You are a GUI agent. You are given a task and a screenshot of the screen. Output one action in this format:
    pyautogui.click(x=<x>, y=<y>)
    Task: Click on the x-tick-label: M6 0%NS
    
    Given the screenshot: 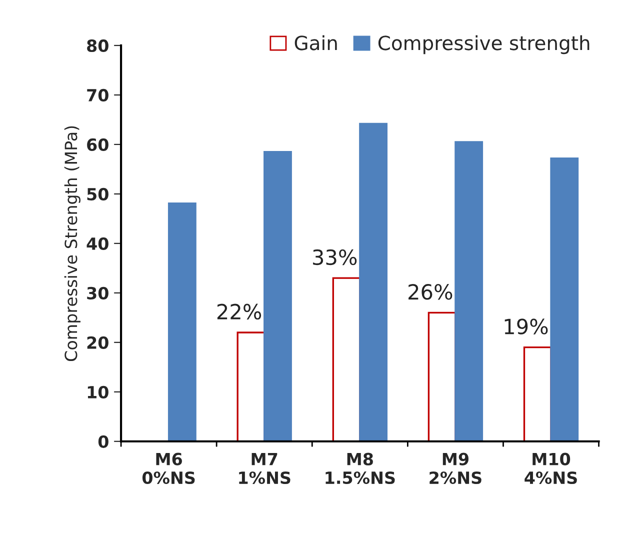 What is the action you would take?
    pyautogui.click(x=168, y=468)
    